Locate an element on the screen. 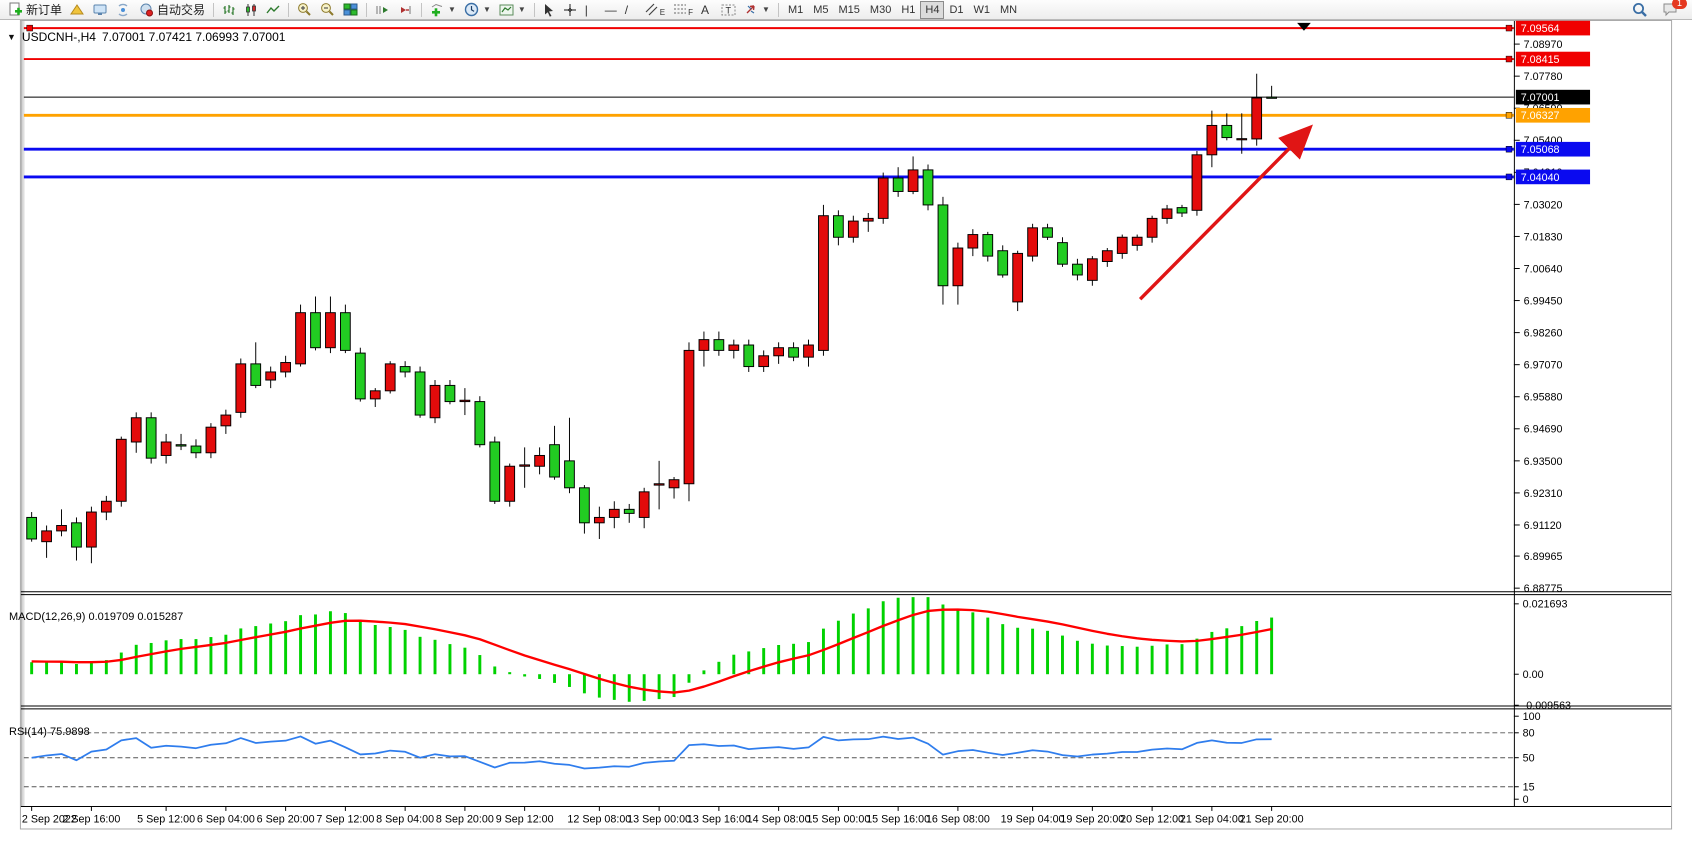 This screenshot has height=849, width=1692. timeframe-w1-button: W1 is located at coordinates (982, 10).